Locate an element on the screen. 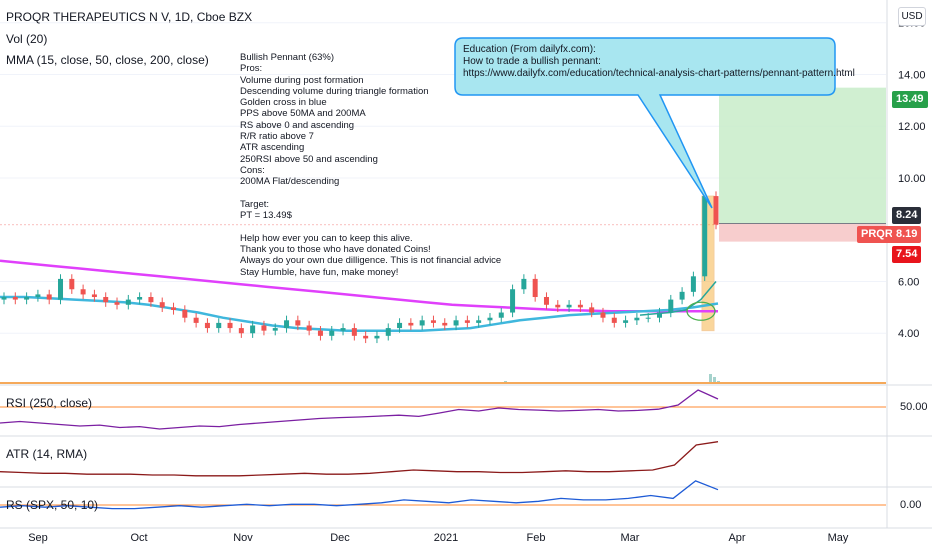  callout-line: How to trade a bullish pennant: is located at coordinates (532, 61).